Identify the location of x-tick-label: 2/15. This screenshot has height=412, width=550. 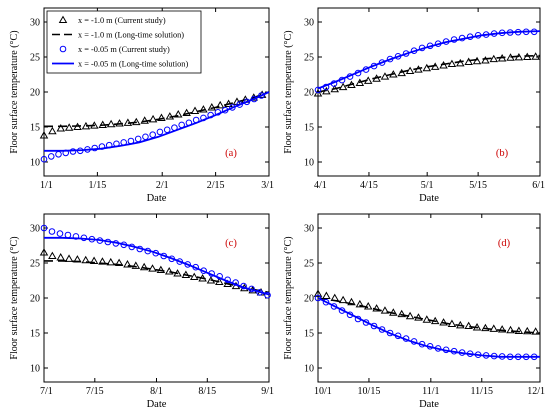
(216, 185).